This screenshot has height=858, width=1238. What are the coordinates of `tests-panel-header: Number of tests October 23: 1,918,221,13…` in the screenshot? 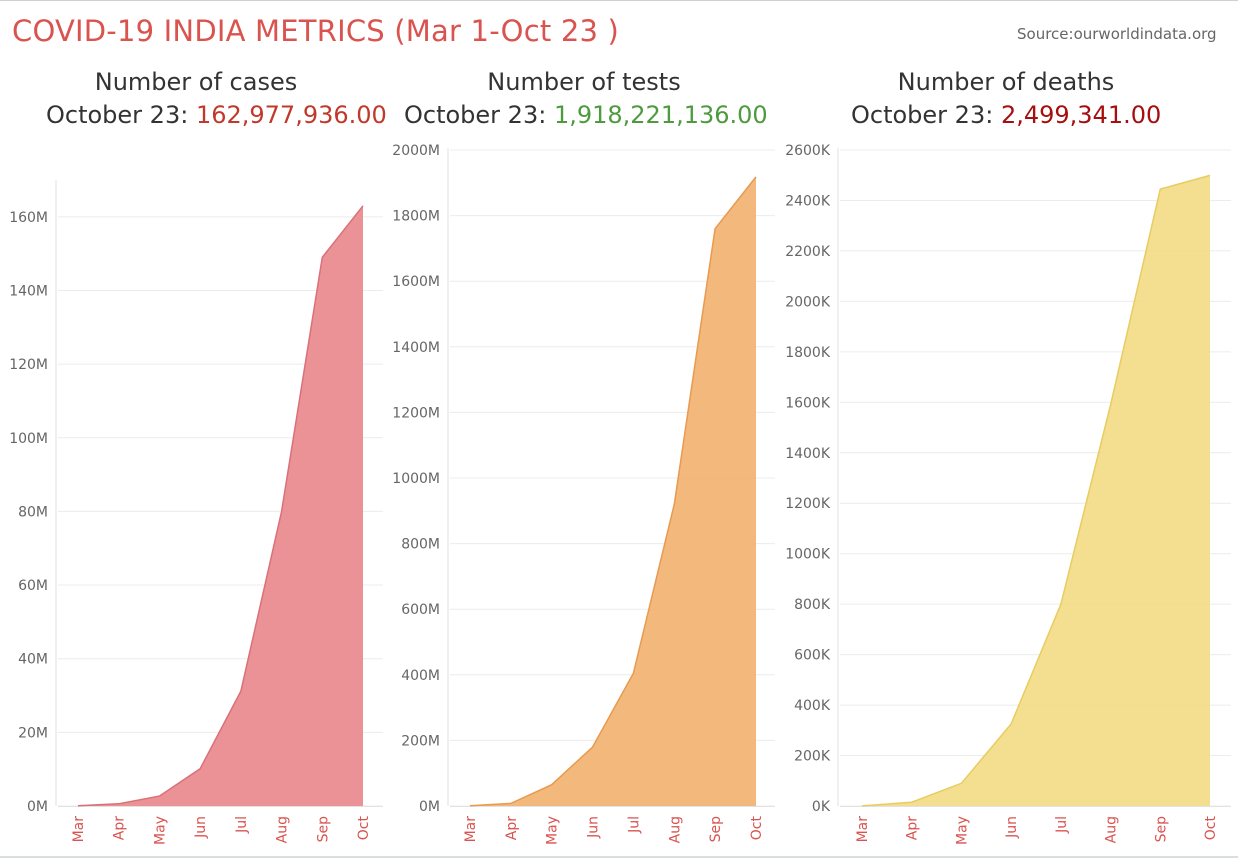 It's located at (586, 99).